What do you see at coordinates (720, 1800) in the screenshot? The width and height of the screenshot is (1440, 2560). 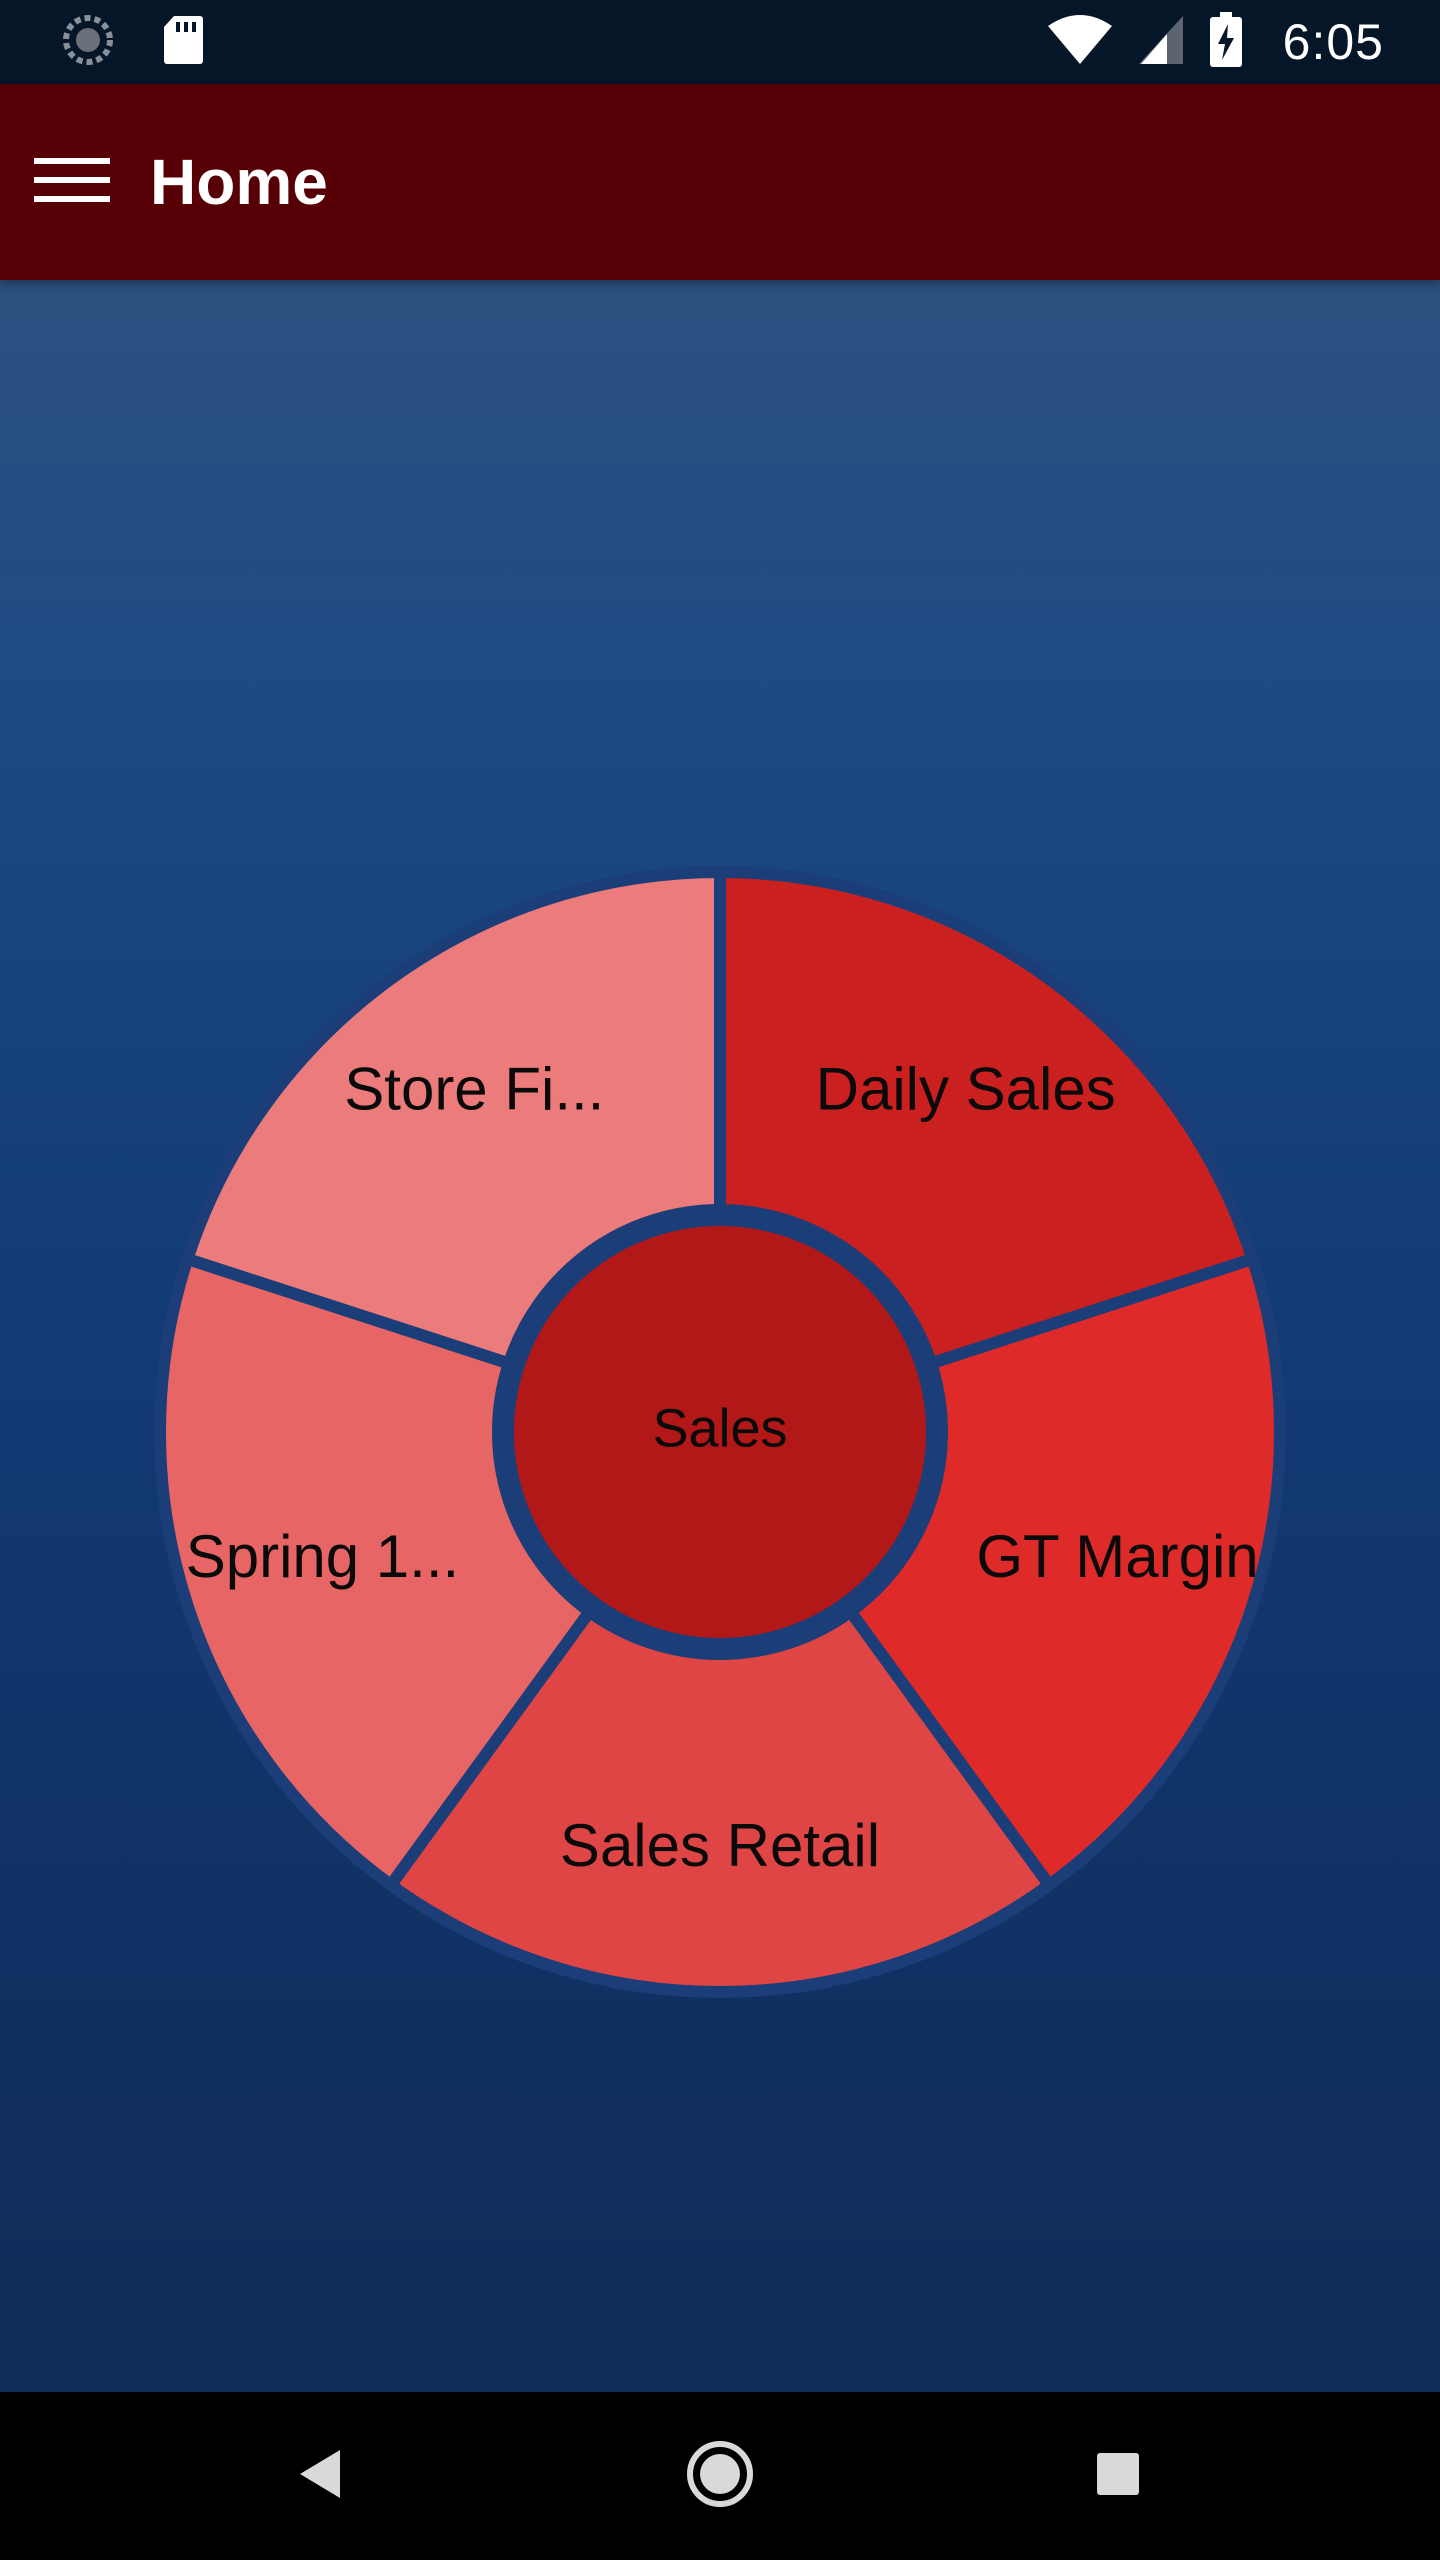 I see `wheel-segment-sales-retail` at bounding box center [720, 1800].